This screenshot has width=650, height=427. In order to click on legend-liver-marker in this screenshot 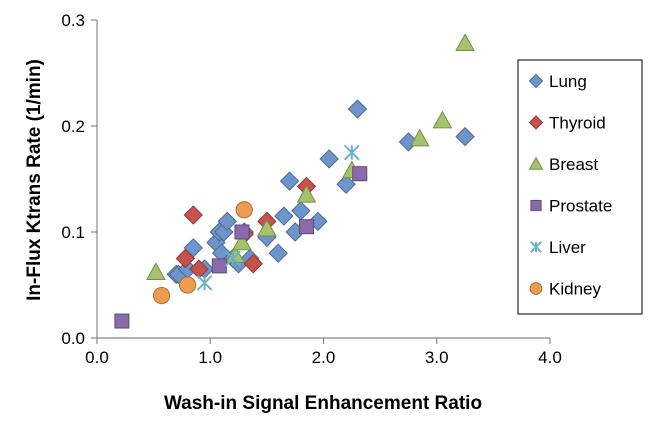, I will do `click(536, 247)`.